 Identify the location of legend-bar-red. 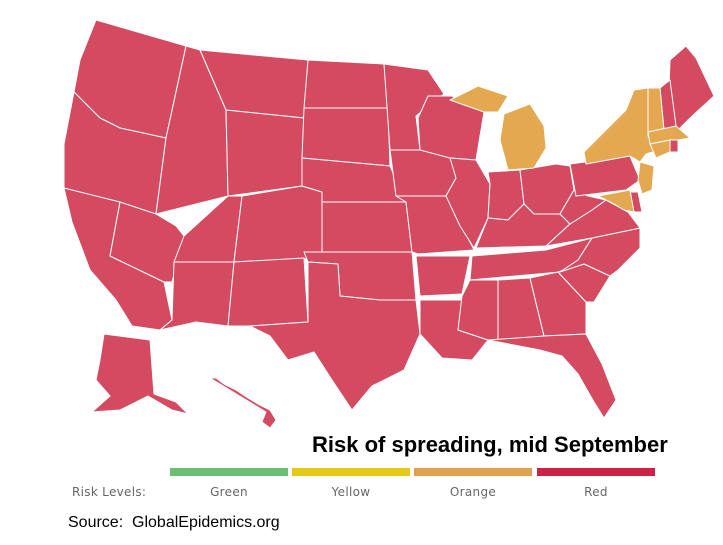
(596, 472).